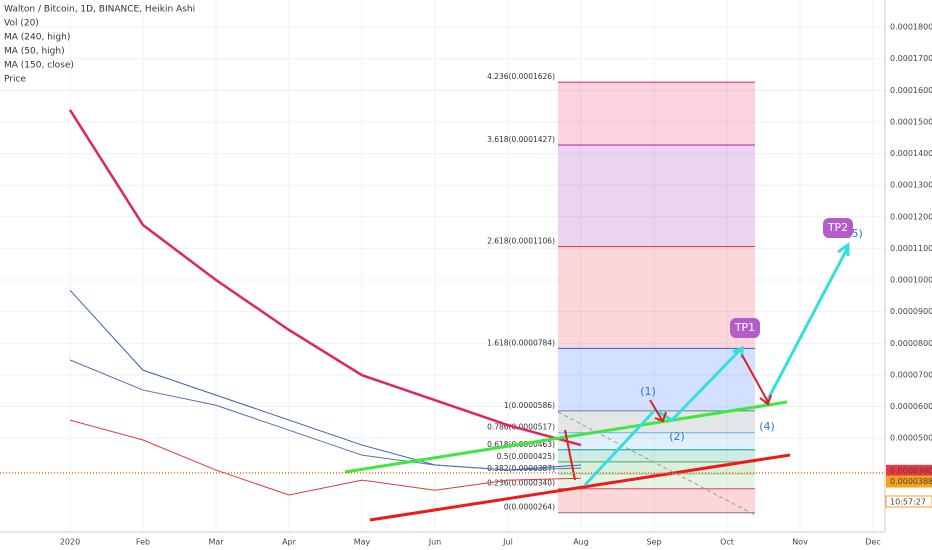 The image size is (932, 550). I want to click on fib-label: 0.5(0.0000425), so click(526, 456).